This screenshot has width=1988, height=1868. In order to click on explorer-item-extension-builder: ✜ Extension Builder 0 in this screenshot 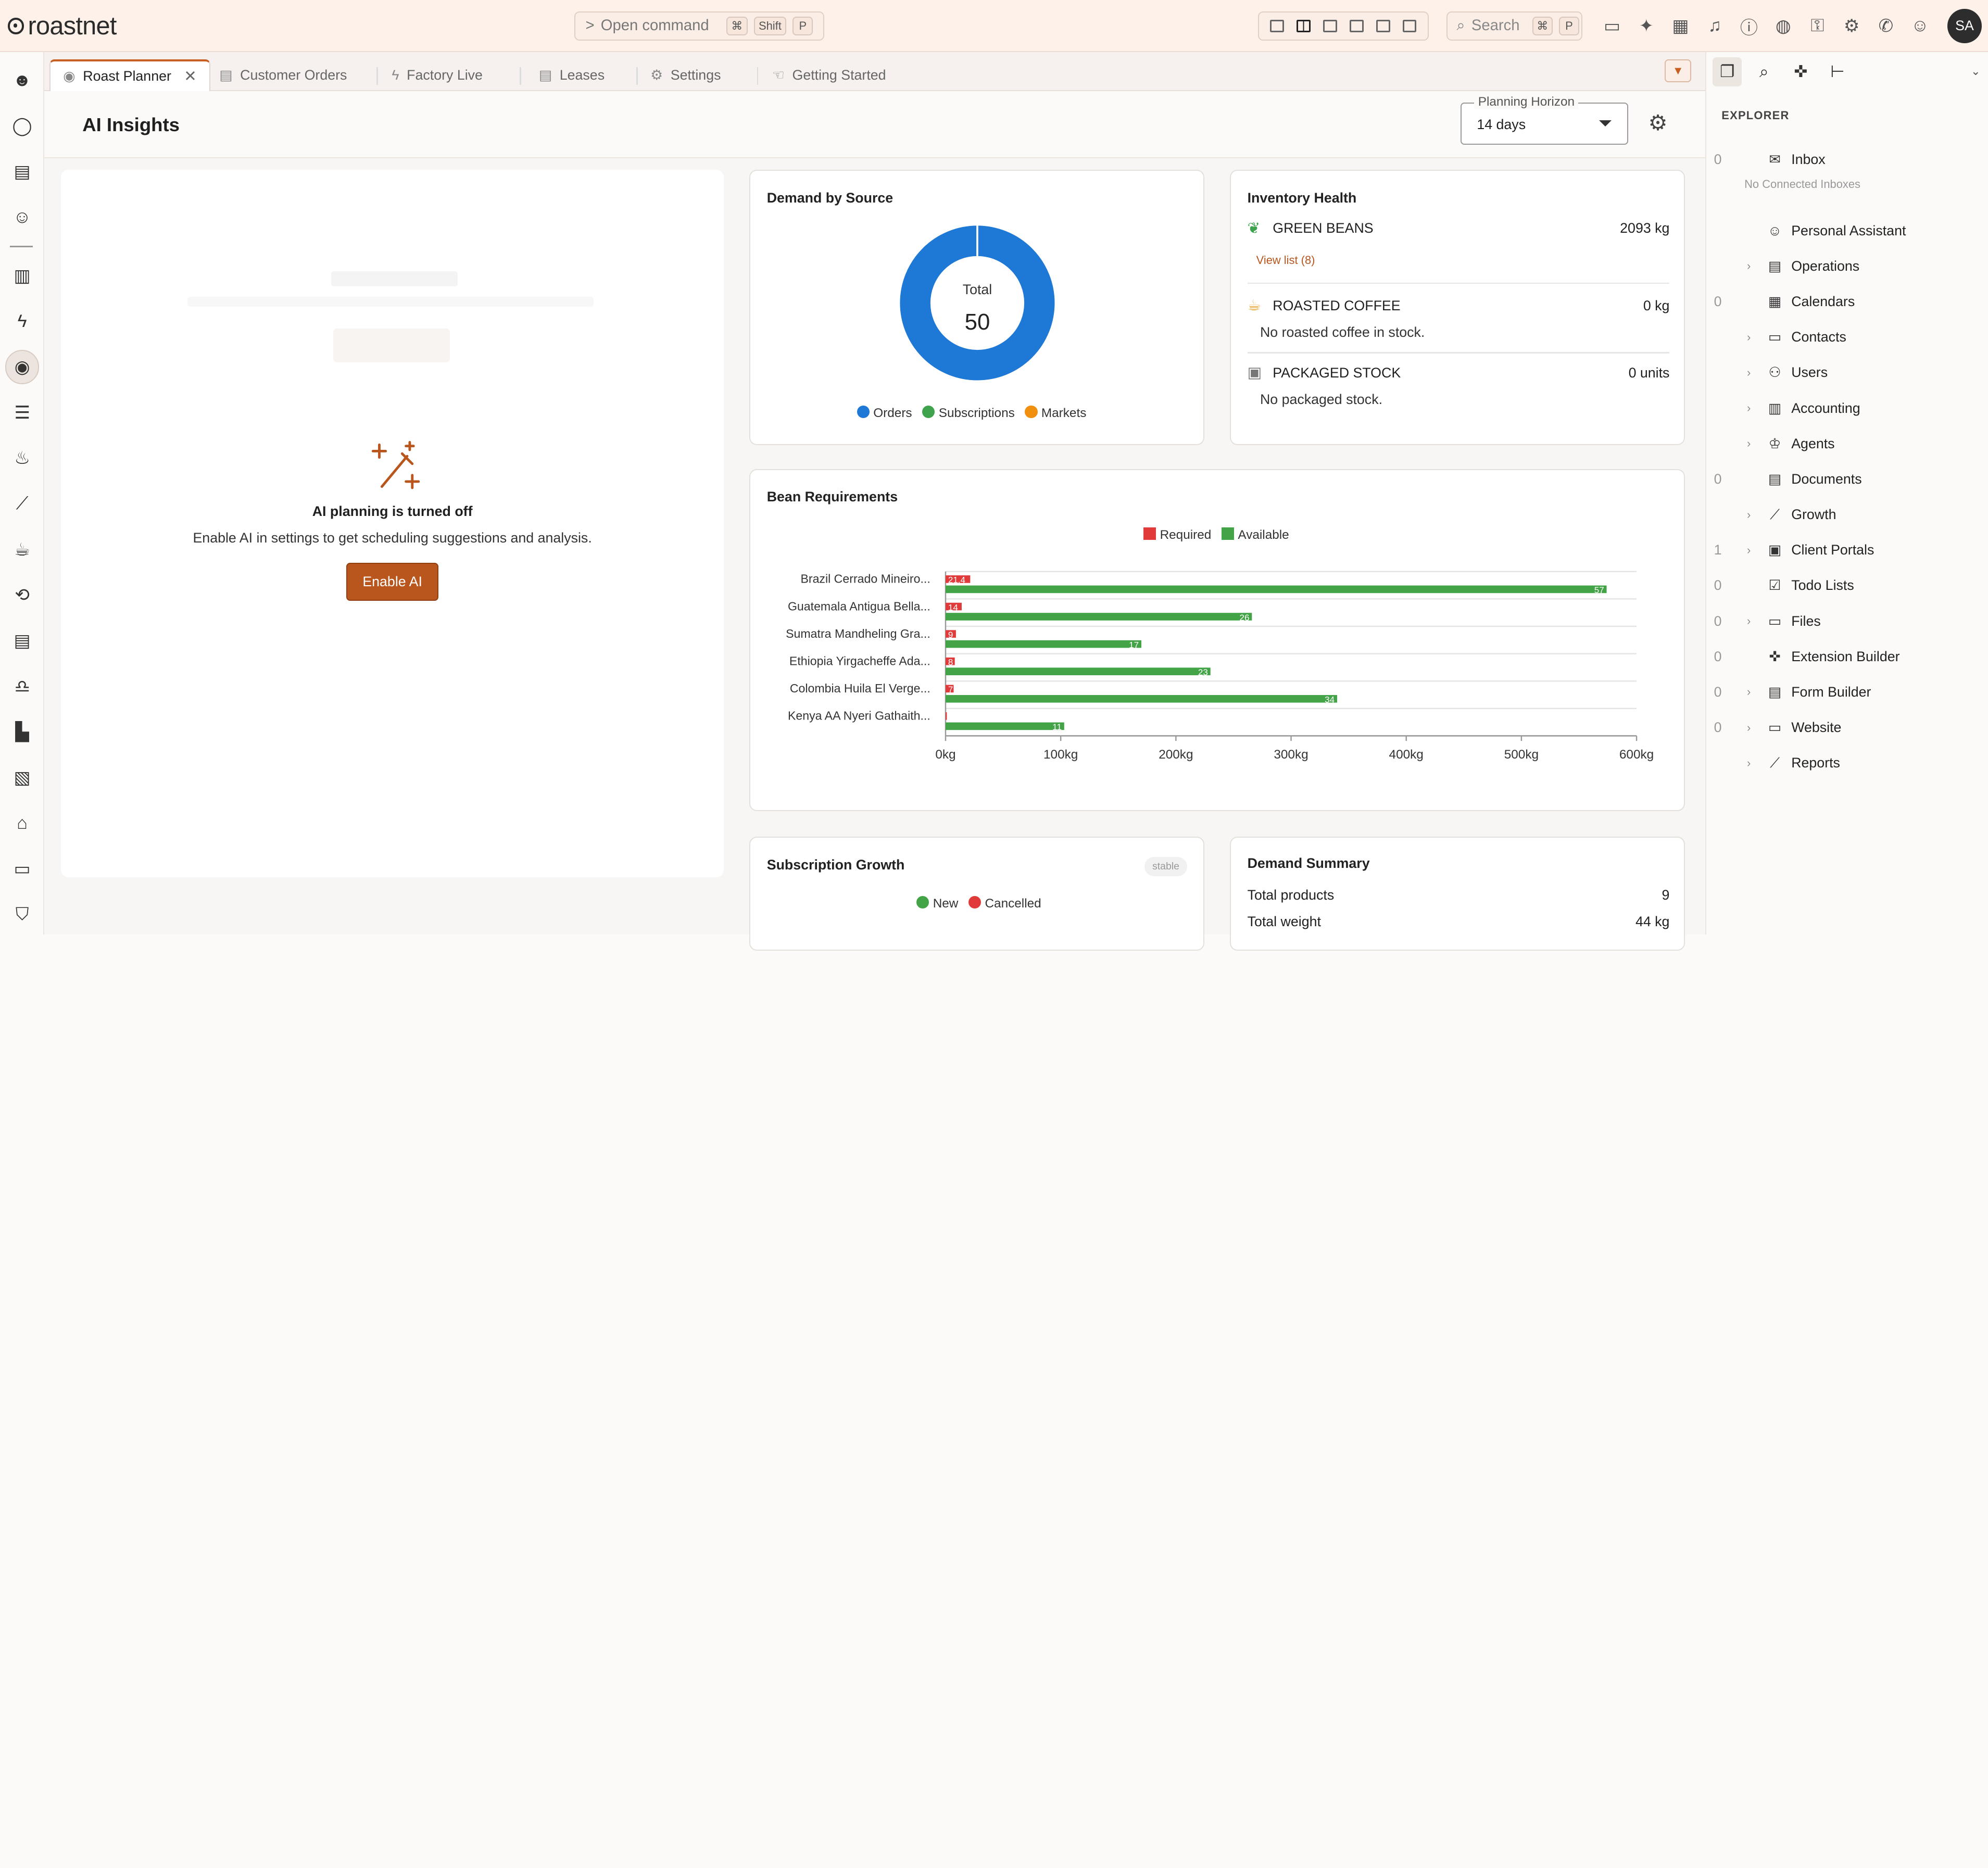, I will do `click(1847, 657)`.